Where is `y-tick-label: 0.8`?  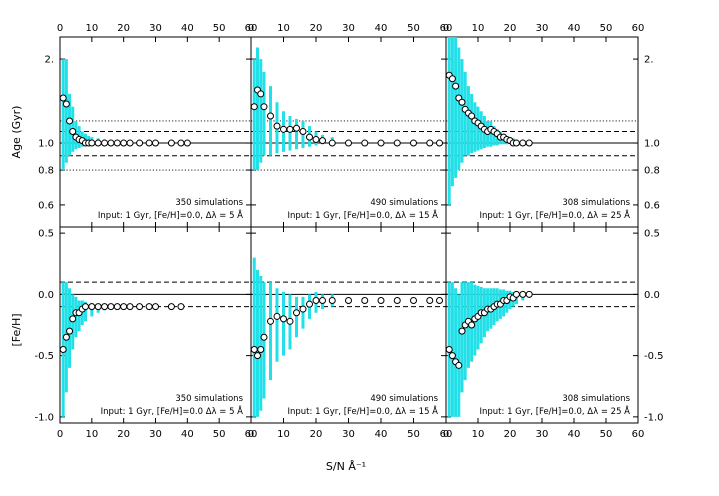 y-tick-label: 0.8 is located at coordinates (46, 171).